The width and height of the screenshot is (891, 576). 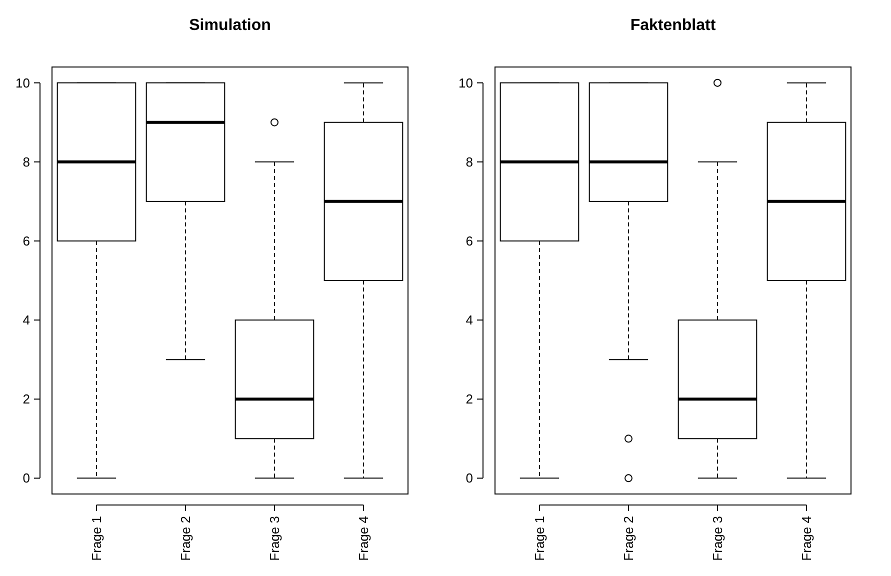 I want to click on chart-title: Faktenblatt, so click(x=673, y=25).